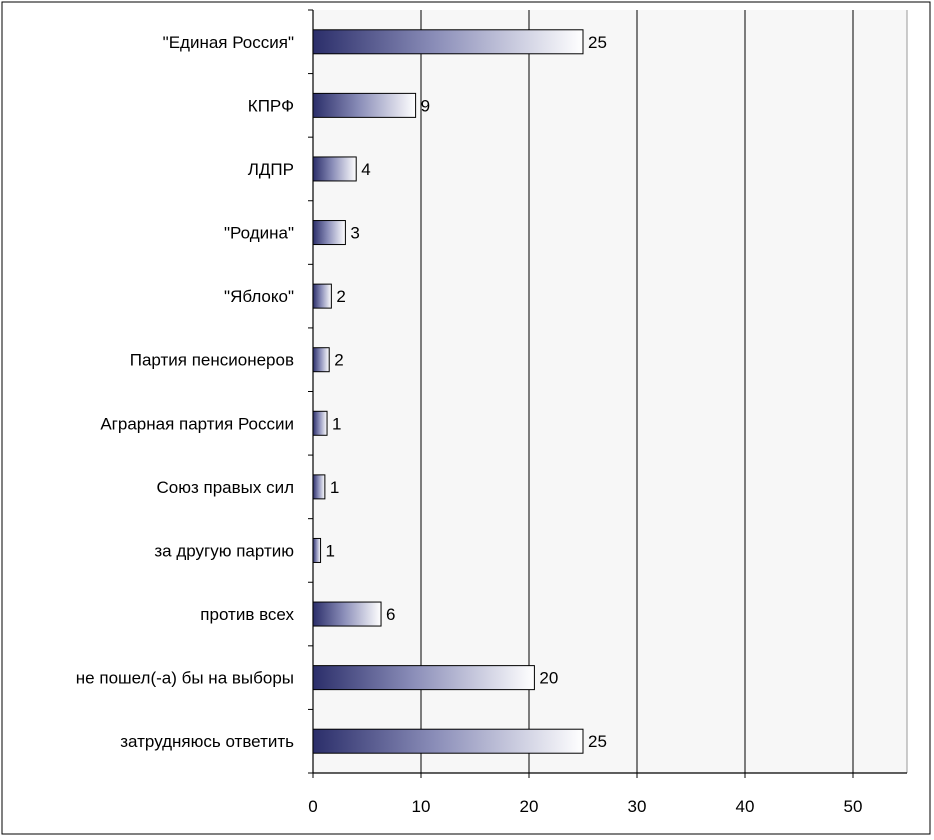  I want to click on category-label: "Родина", so click(259, 233).